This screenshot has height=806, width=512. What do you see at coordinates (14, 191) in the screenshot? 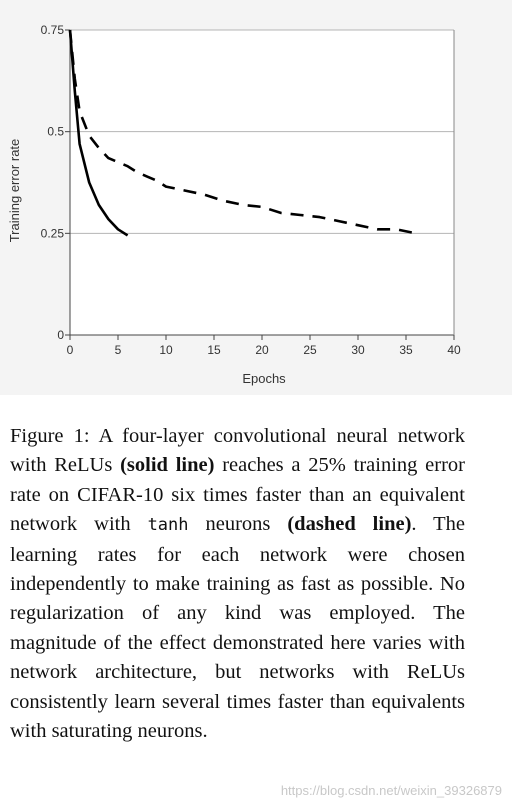
I see `y-axis-title: Training error rate` at bounding box center [14, 191].